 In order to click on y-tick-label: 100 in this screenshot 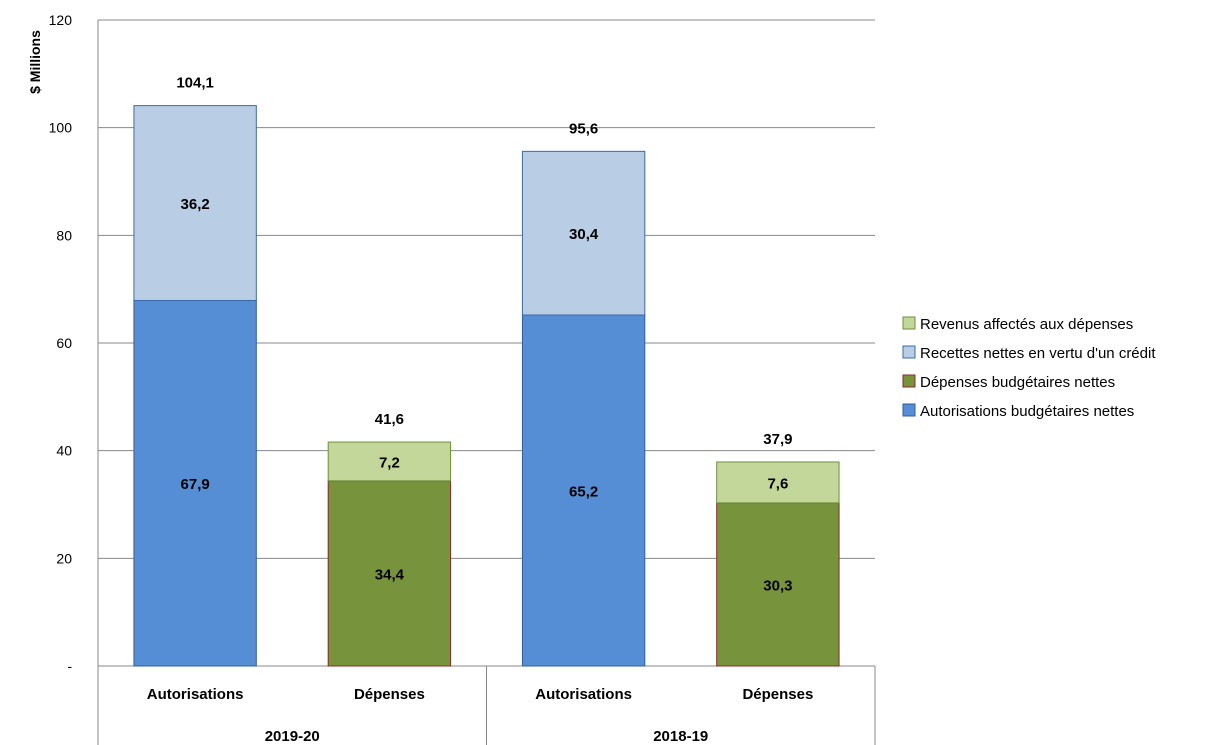, I will do `click(61, 128)`.